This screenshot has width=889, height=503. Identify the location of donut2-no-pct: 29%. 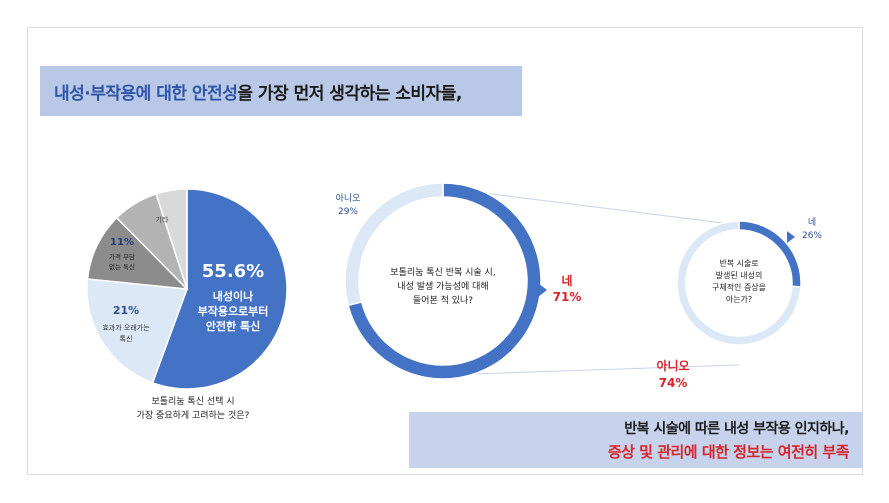
(348, 212).